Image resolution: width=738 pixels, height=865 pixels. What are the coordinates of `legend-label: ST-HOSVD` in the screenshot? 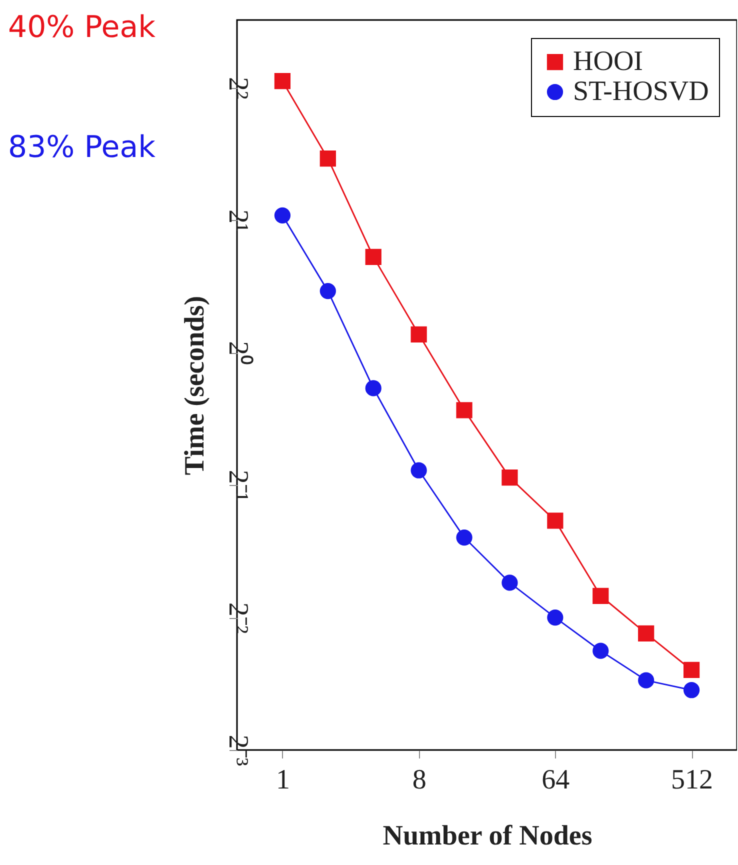 It's located at (641, 91).